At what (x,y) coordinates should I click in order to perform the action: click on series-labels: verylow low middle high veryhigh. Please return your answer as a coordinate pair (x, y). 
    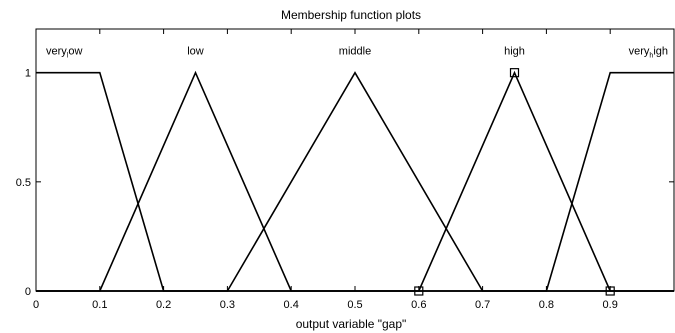
    Looking at the image, I should click on (357, 53).